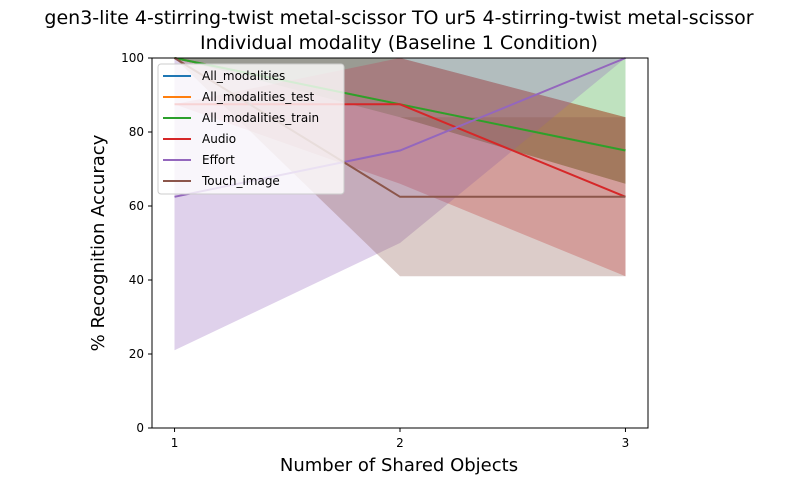  What do you see at coordinates (140, 428) in the screenshot?
I see `y-tick-label: 0` at bounding box center [140, 428].